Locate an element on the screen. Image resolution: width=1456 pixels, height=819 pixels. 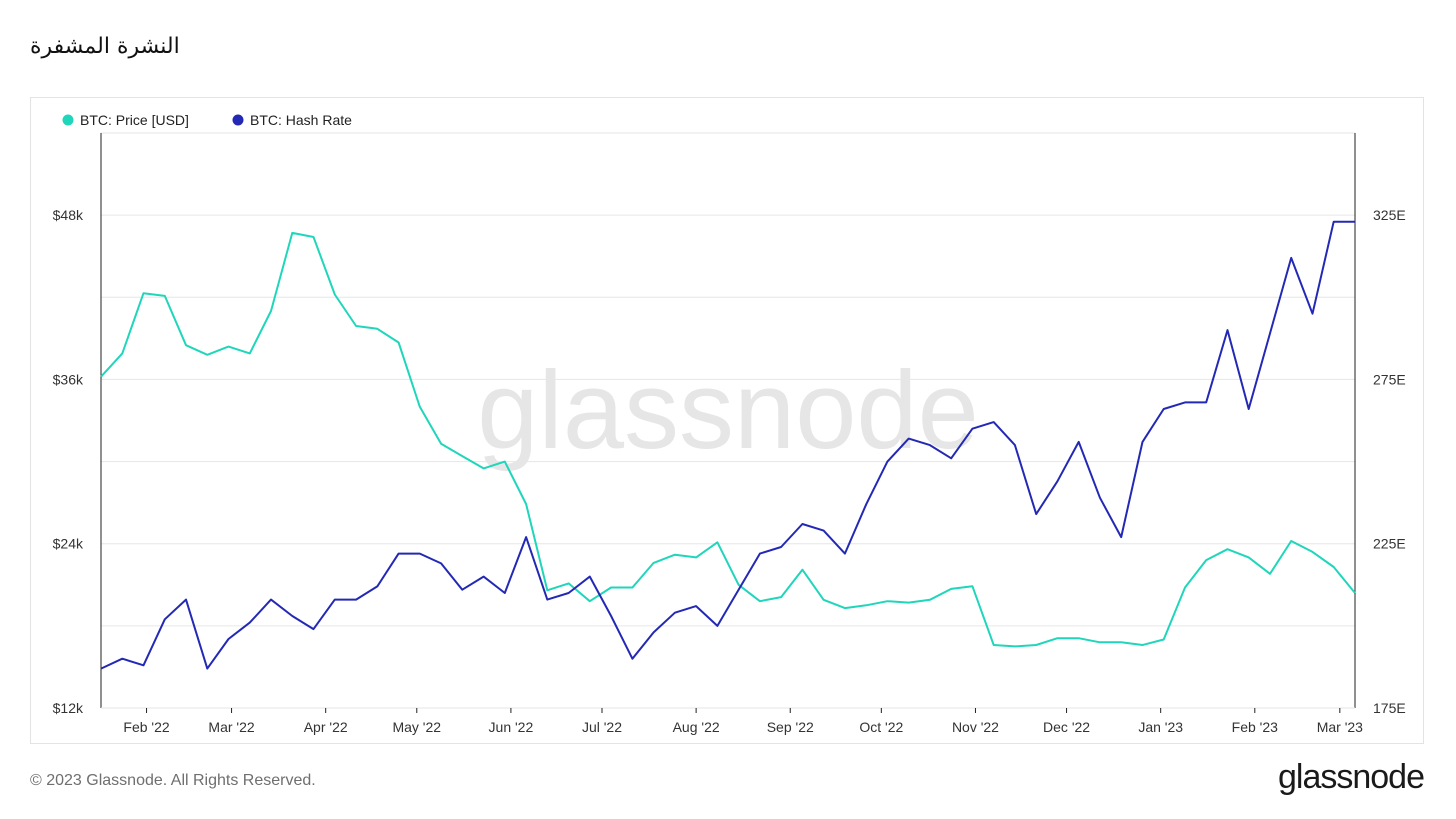
x-tick-label: Jun '22 is located at coordinates (511, 727).